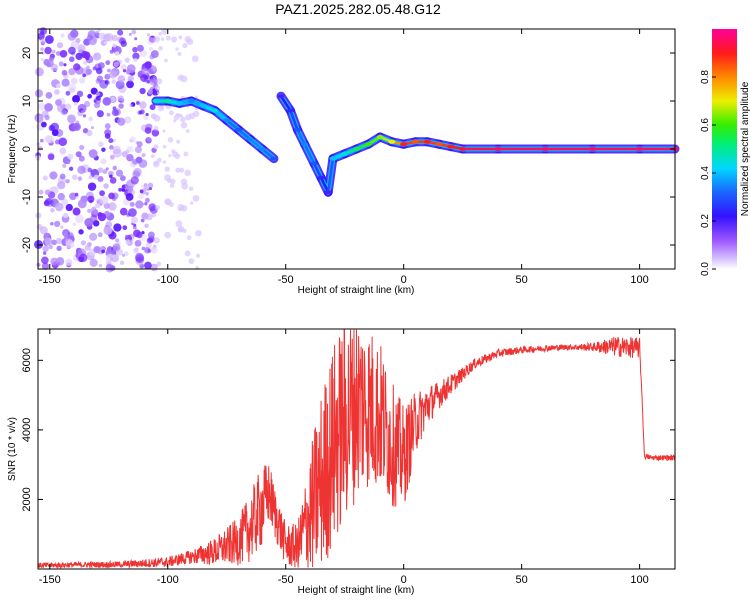 The image size is (750, 600). What do you see at coordinates (301, 137) in the screenshot?
I see `spectrogram-ridge-core` at bounding box center [301, 137].